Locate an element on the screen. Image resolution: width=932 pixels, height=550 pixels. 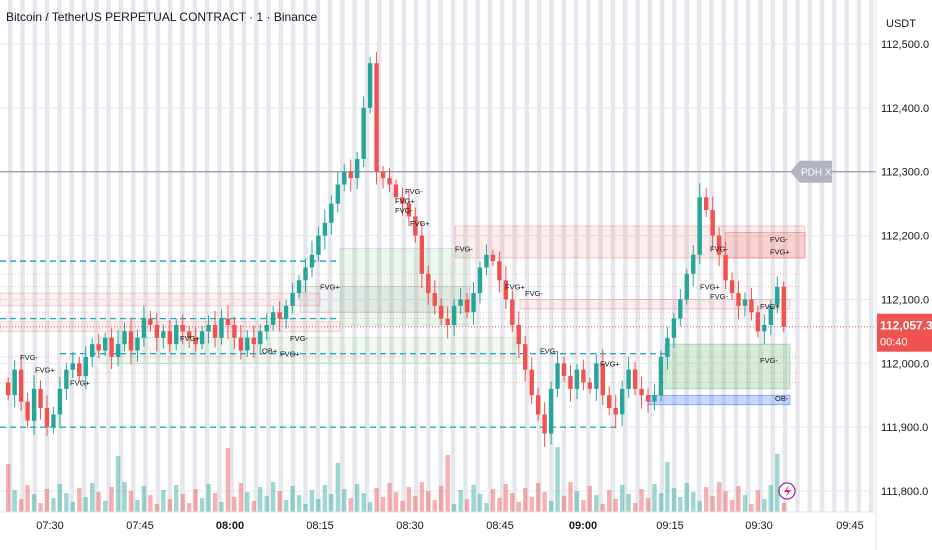
fvg-plus-zone is located at coordinates (405, 287).